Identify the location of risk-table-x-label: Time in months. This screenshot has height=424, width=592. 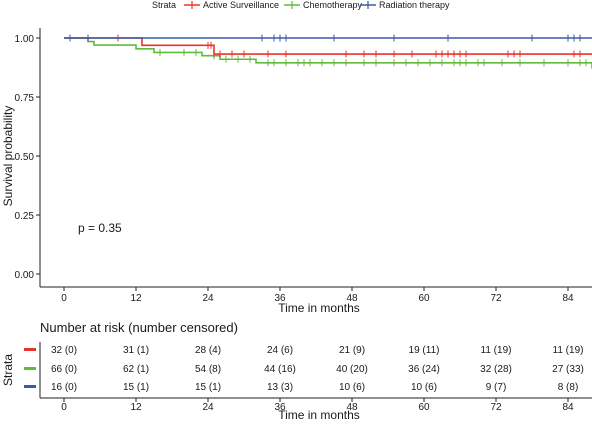
(319, 415).